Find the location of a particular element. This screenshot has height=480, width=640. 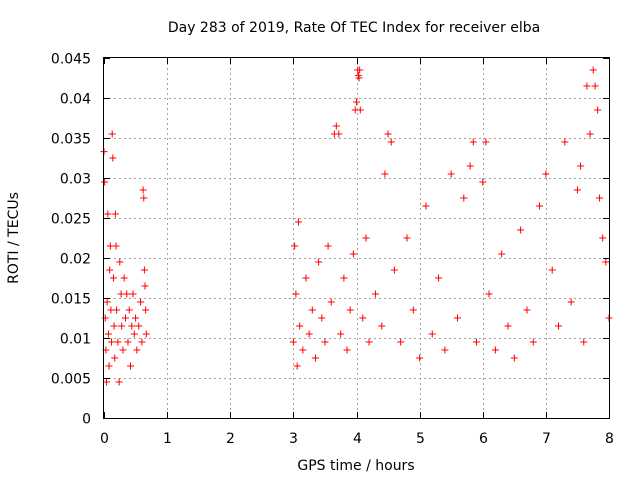

y-tick-label: 0.02 is located at coordinates (75, 260).